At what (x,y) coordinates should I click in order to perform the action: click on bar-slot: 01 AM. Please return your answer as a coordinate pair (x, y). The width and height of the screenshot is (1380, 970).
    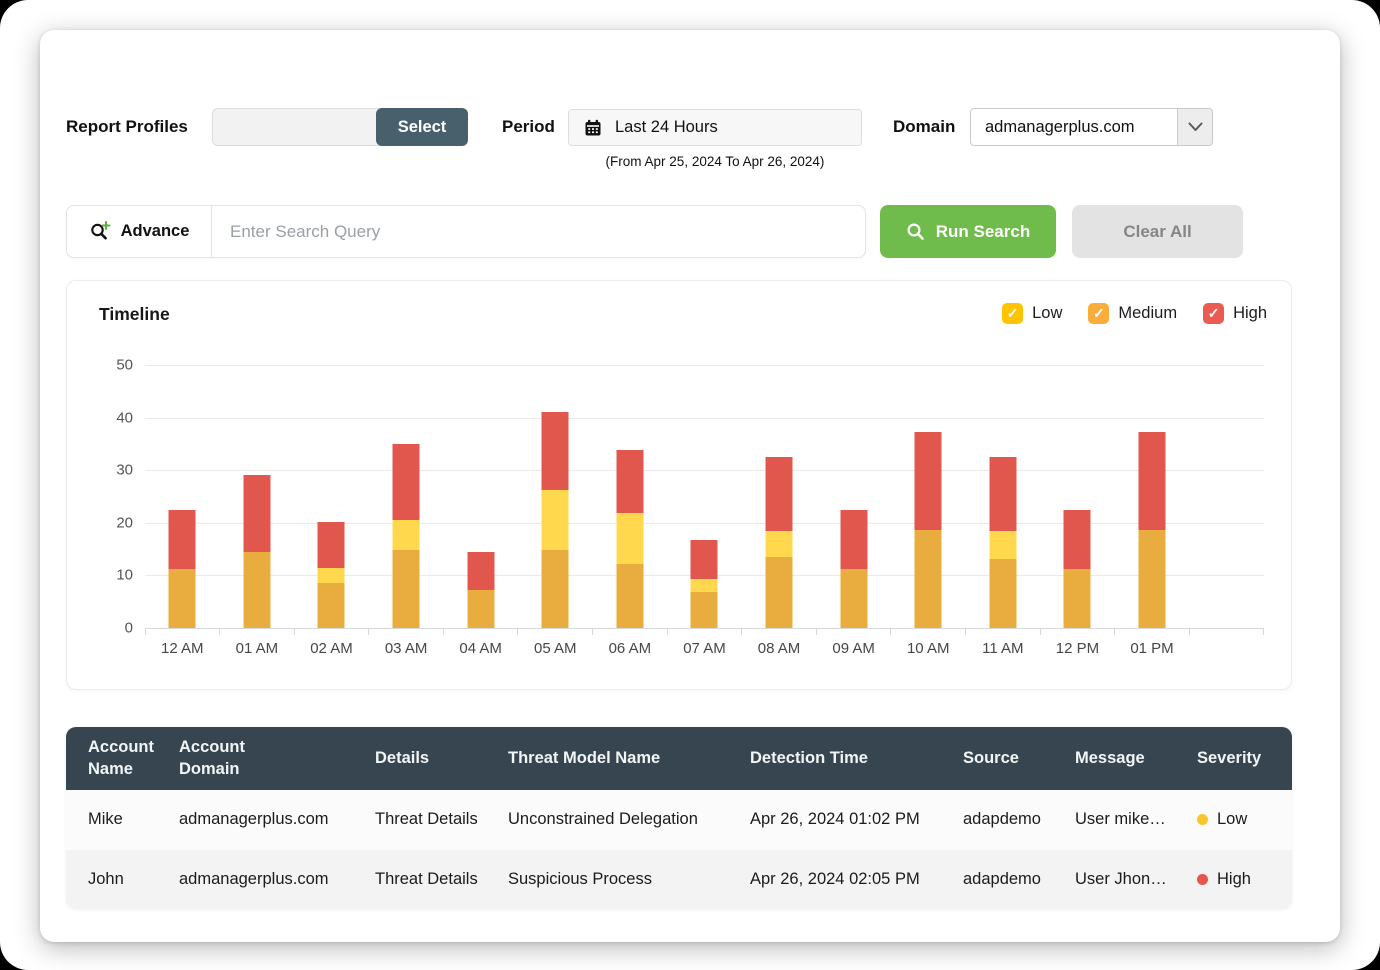
    Looking at the image, I should click on (257, 511).